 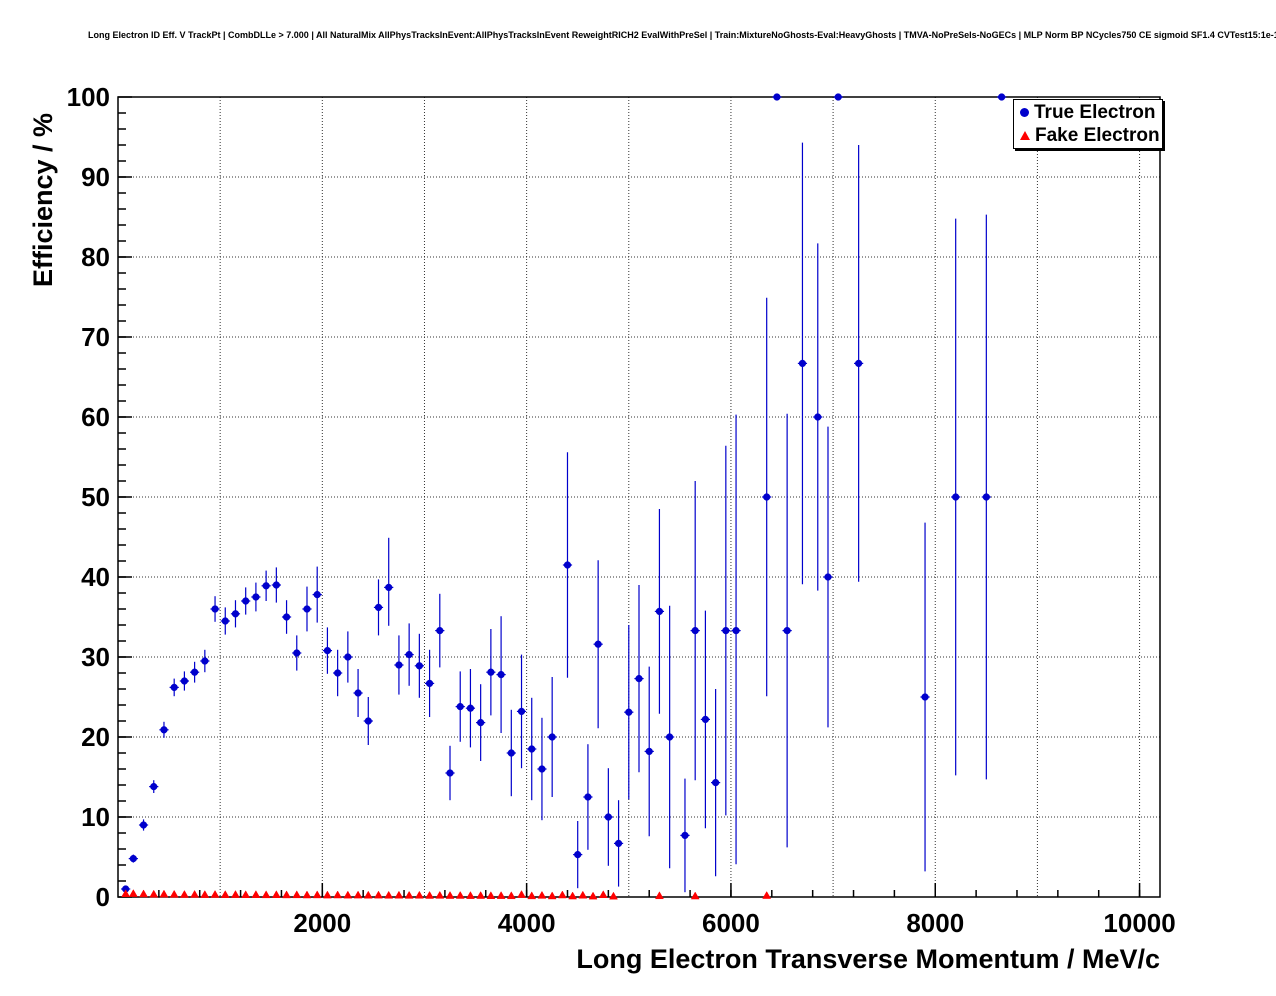 I want to click on svg-text: 60, so click(x=95, y=417).